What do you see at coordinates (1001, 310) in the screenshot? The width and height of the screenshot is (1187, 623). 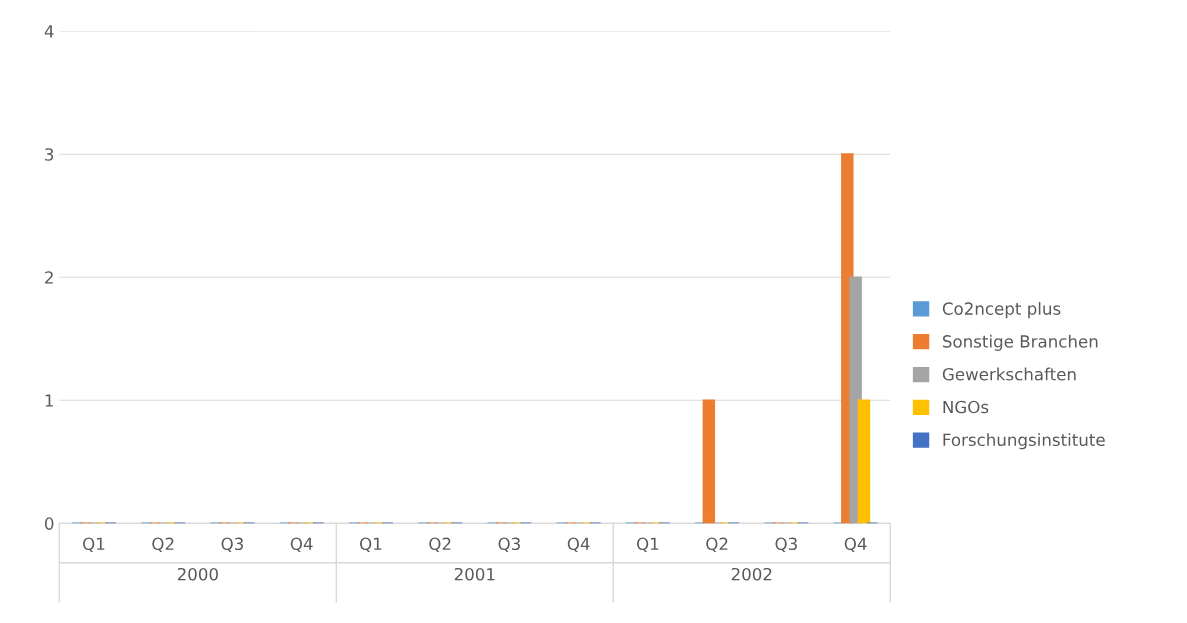 I see `legend-label: Co2ncept plus` at bounding box center [1001, 310].